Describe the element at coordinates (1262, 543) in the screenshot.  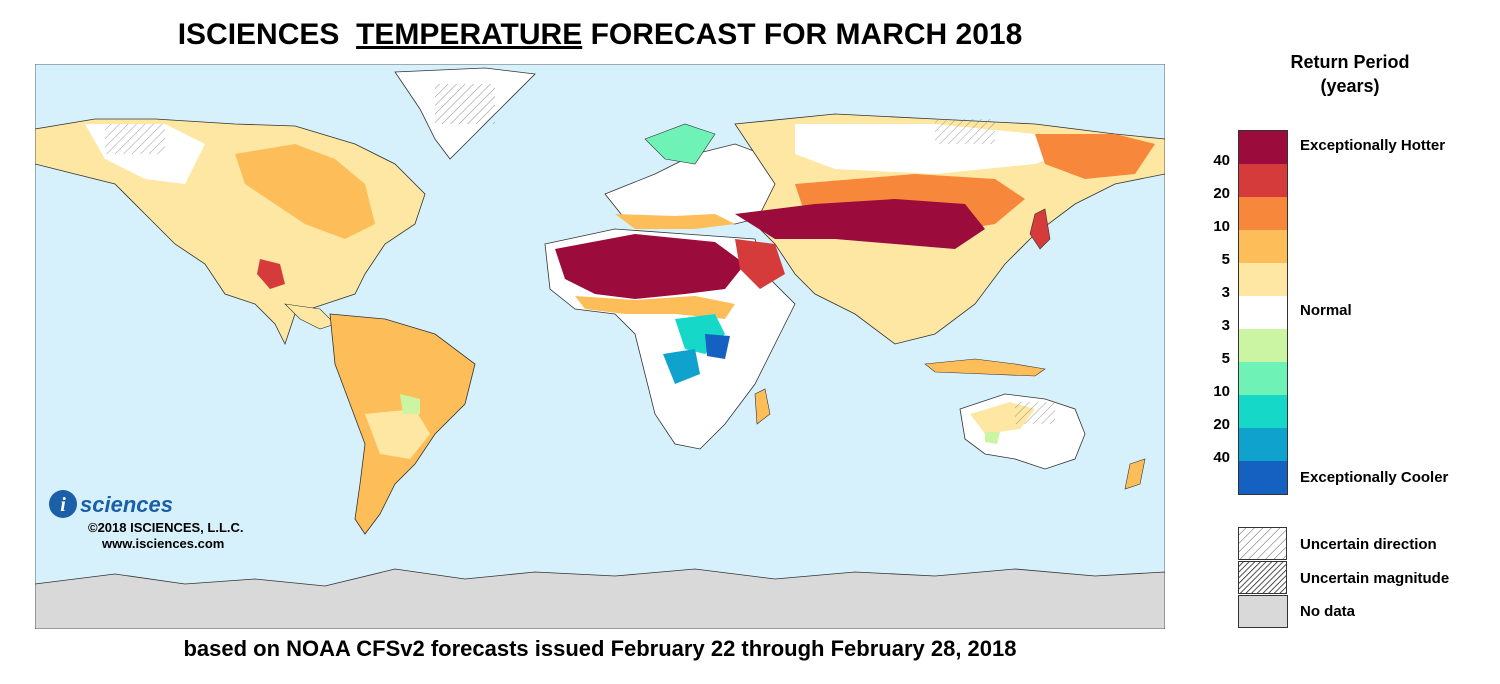
I see `uncertain-direction-swatch` at that location.